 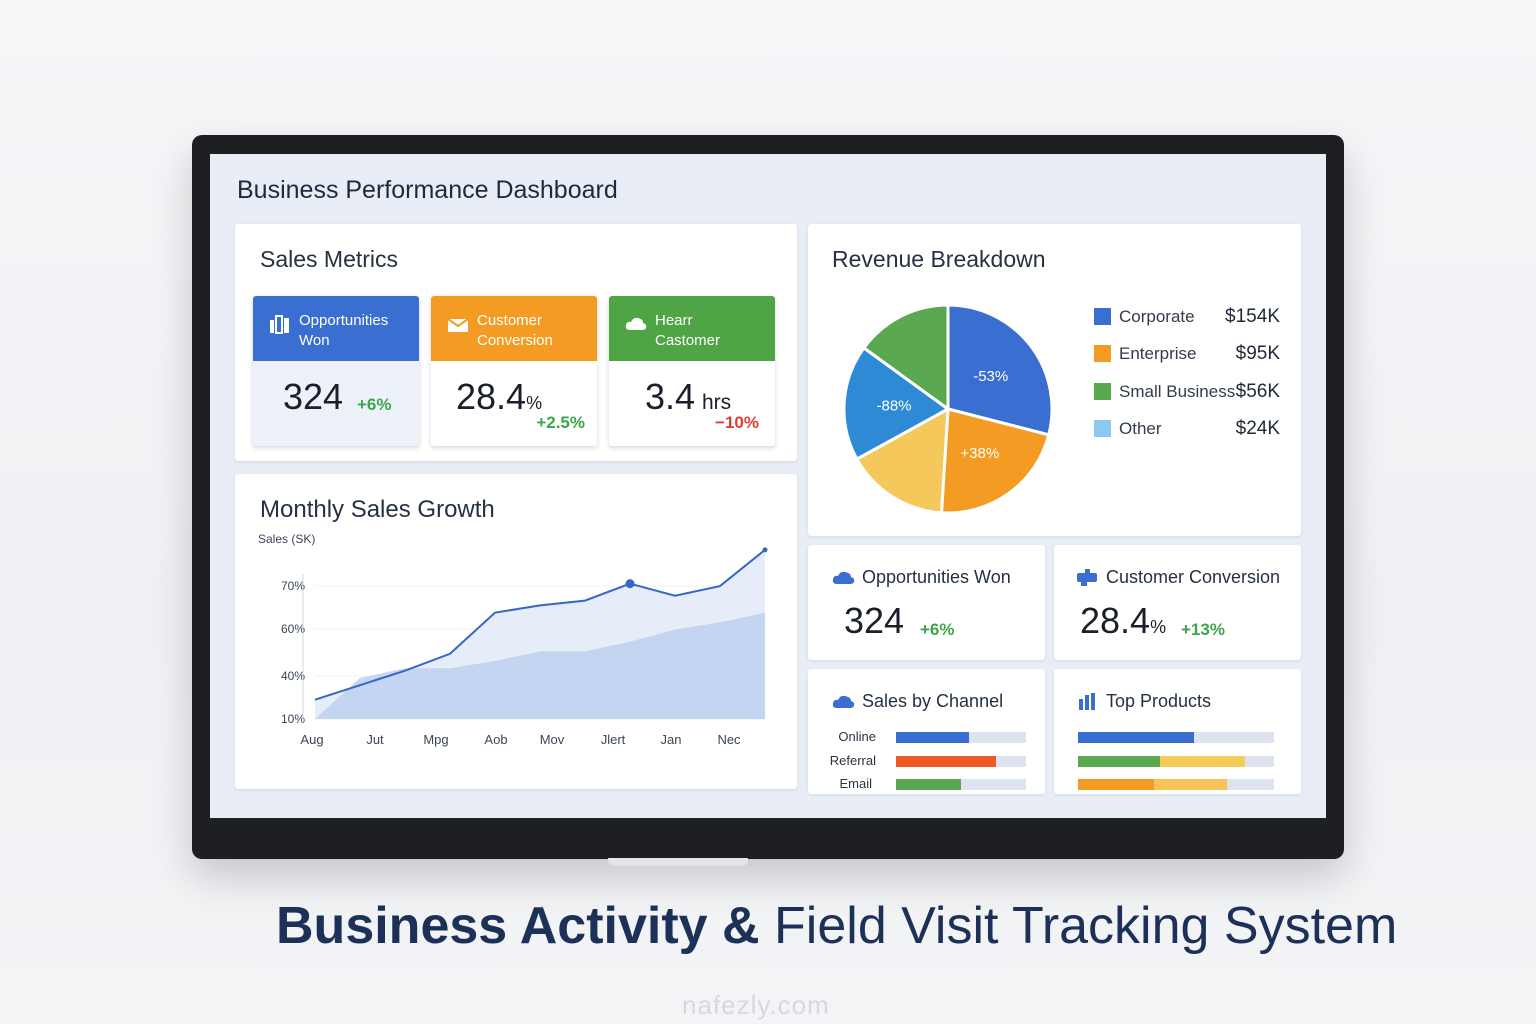 I want to click on legend-item-small-business: Small Business $56K, so click(x=1187, y=392).